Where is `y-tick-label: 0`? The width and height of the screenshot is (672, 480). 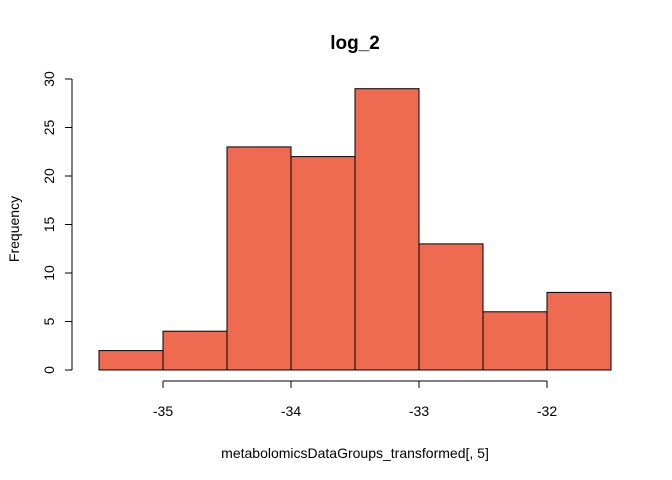
y-tick-label: 0 is located at coordinates (49, 370).